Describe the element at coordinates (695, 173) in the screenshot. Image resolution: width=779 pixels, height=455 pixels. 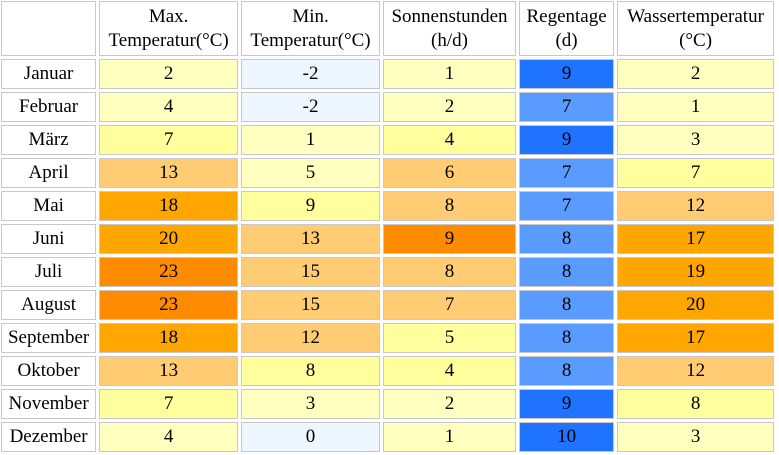
I see `water-temperature-cell: 7` at that location.